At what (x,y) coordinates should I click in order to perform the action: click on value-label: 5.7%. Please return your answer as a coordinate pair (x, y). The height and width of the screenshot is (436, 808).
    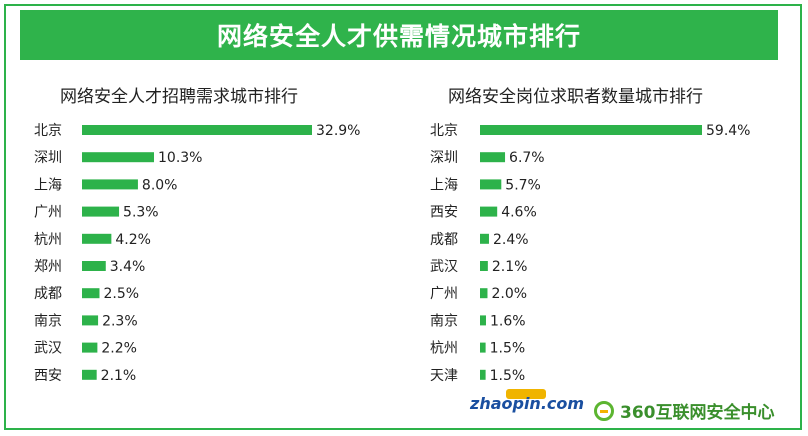
    Looking at the image, I should click on (523, 185).